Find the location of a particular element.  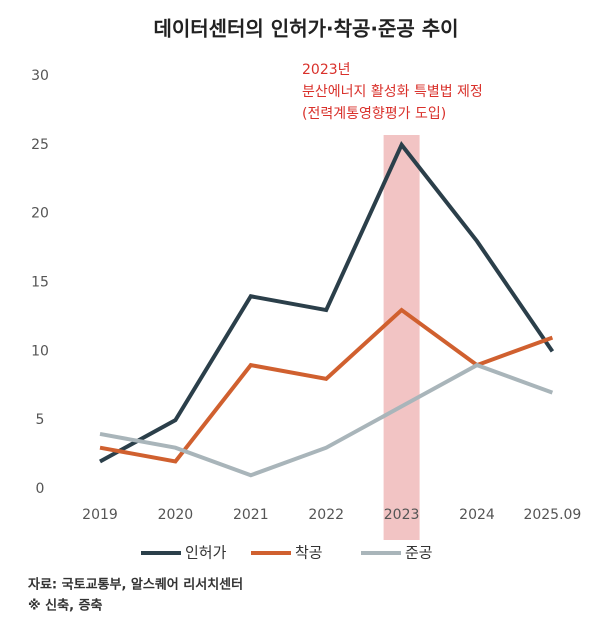

x-tick-label: 2024 is located at coordinates (477, 515).